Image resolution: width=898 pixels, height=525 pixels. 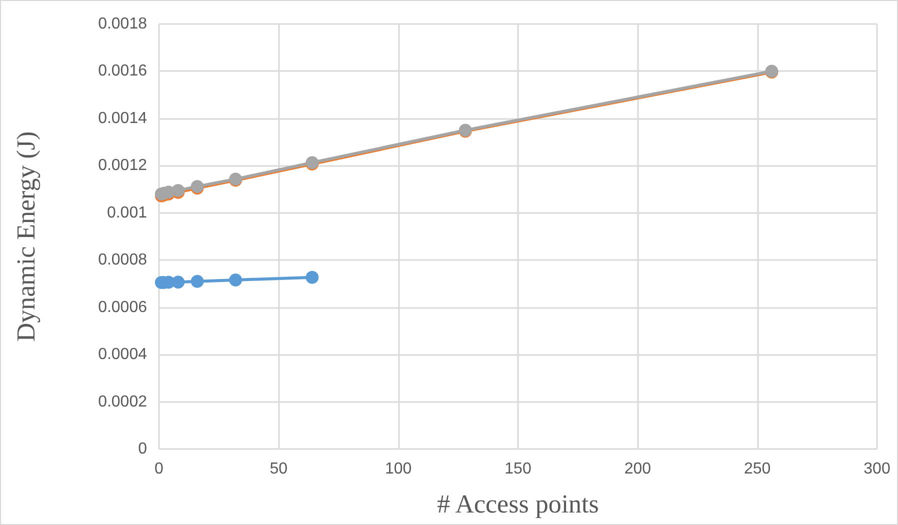 I want to click on x-tick-label: 200, so click(x=638, y=469).